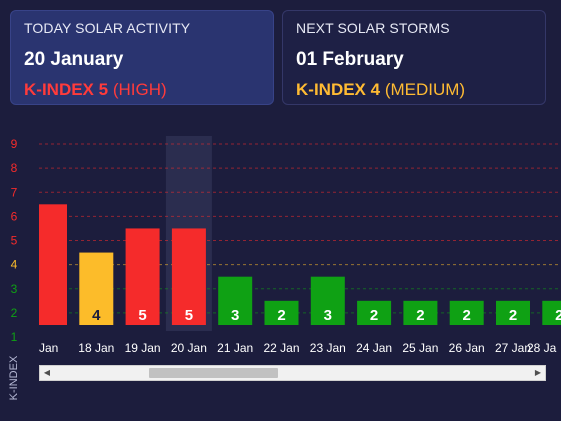 The image size is (561, 421). I want to click on bar-25-jan, so click(420, 312).